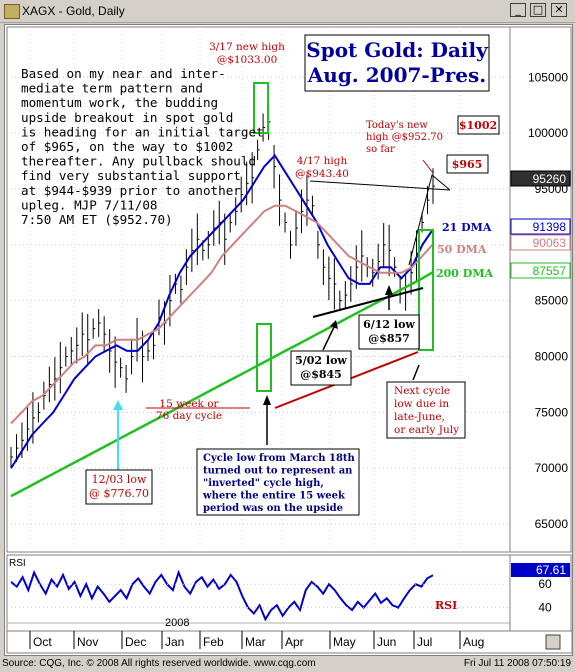 The width and height of the screenshot is (575, 672). What do you see at coordinates (222, 595) in the screenshot?
I see `rsi-line` at bounding box center [222, 595].